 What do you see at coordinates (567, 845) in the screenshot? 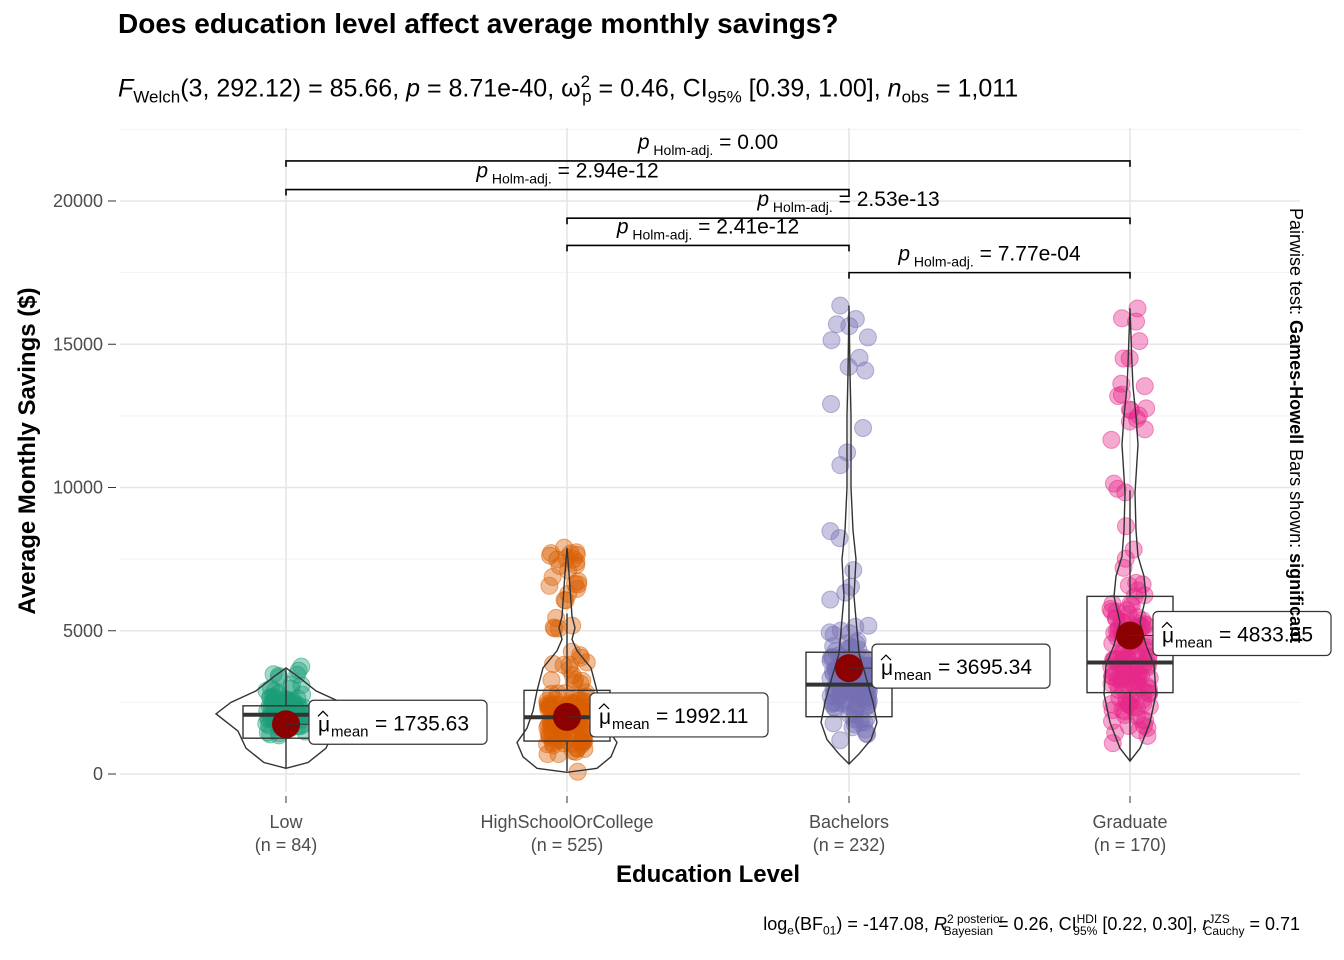
I see `x-tick-count: (n = 525)` at bounding box center [567, 845].